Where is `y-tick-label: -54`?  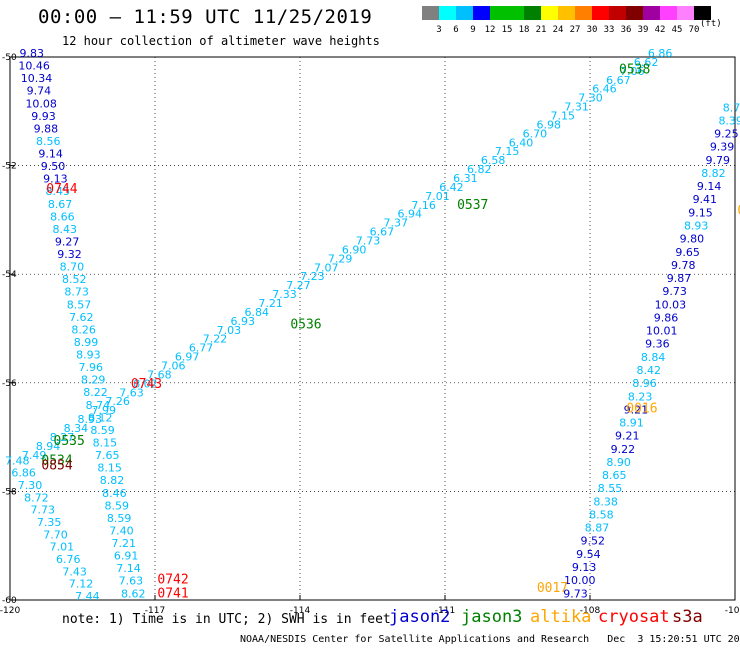 y-tick-label: -54 is located at coordinates (9, 275).